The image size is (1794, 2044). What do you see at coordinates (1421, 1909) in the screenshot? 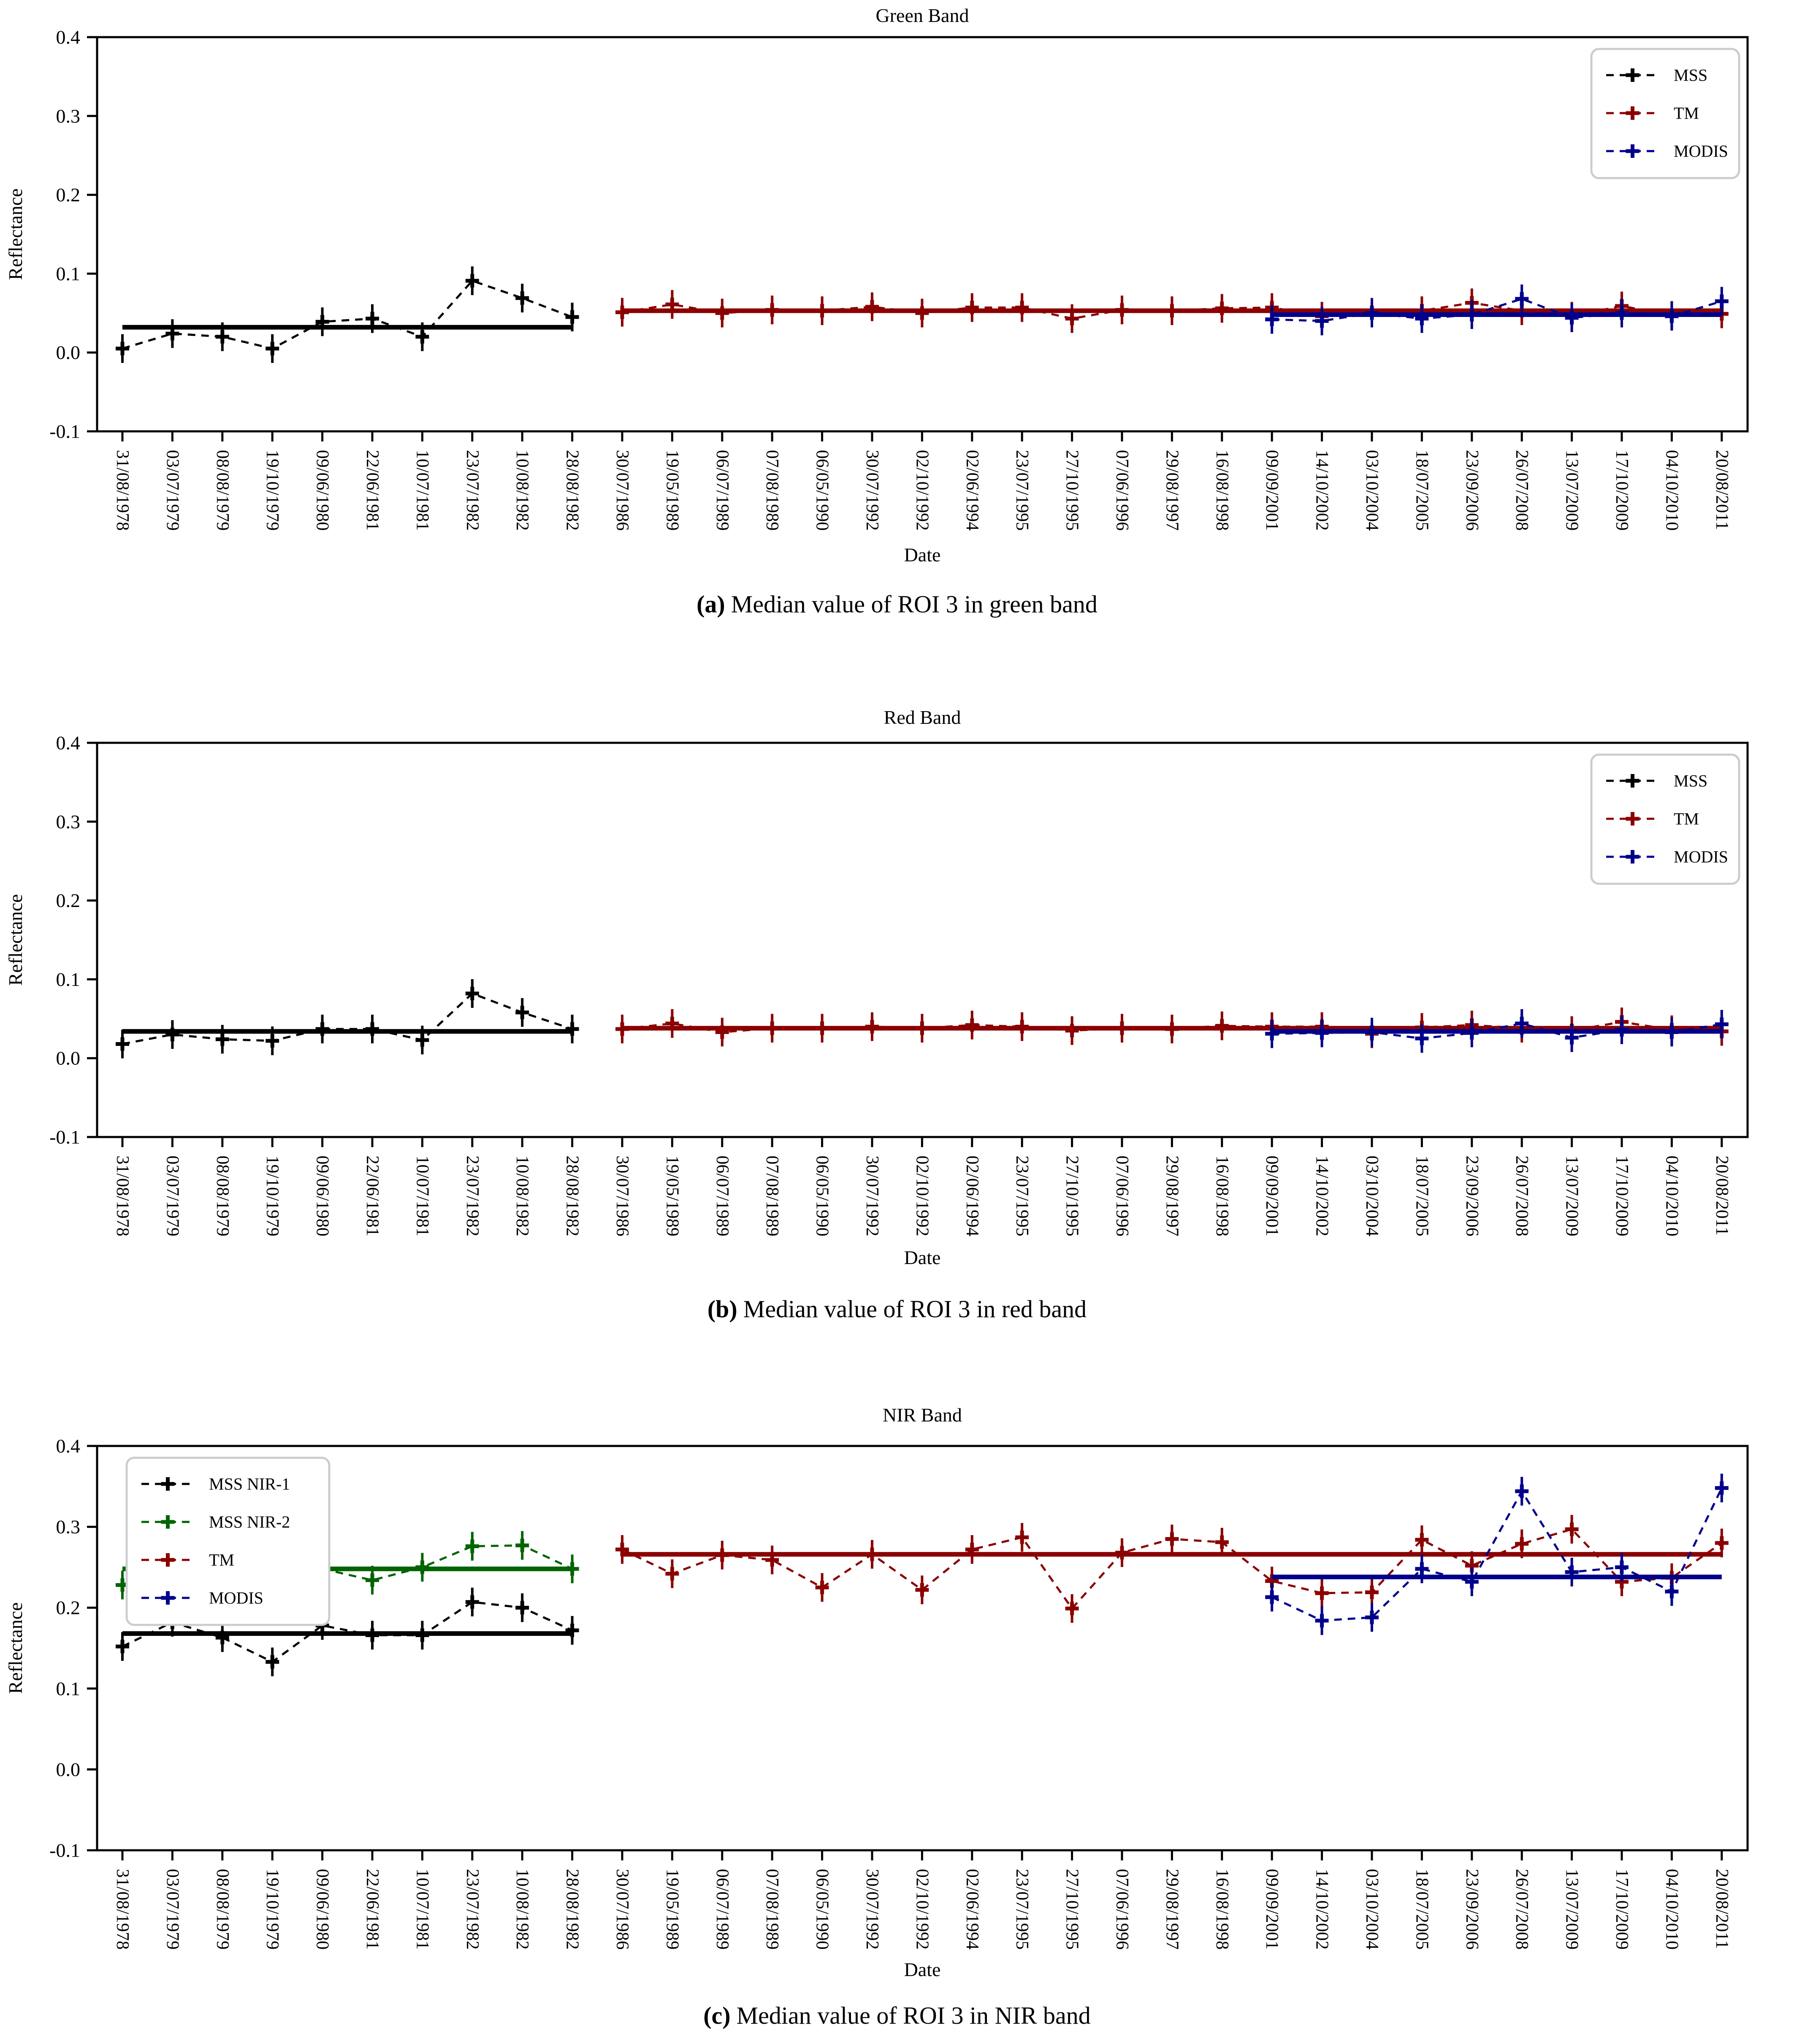
I see `x-tick-label: 18/07/2005` at bounding box center [1421, 1909].